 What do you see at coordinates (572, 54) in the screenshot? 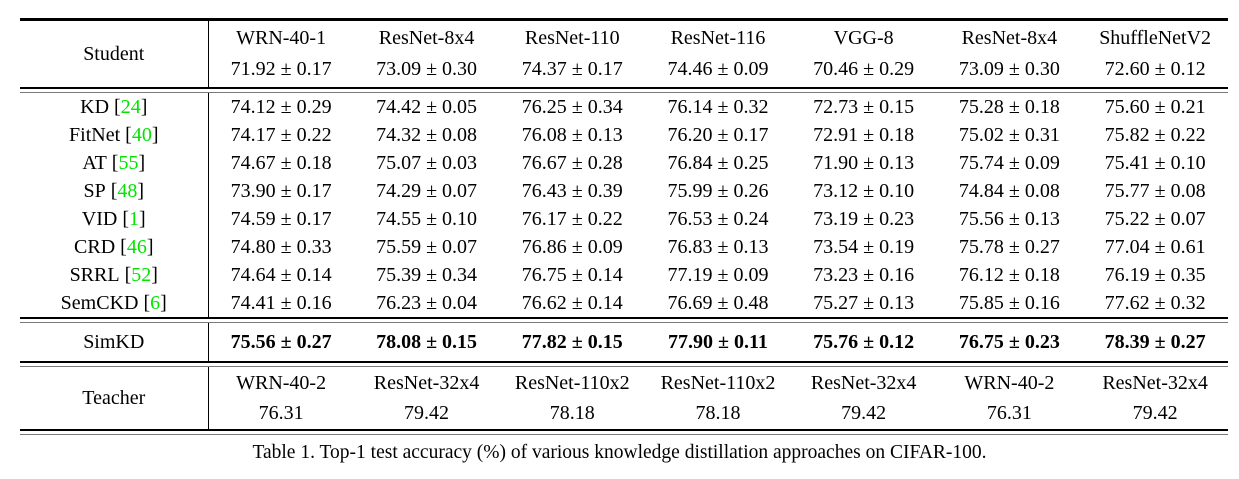
I see `student-cell: ResNet-110 74.37 ± 0.17` at bounding box center [572, 54].